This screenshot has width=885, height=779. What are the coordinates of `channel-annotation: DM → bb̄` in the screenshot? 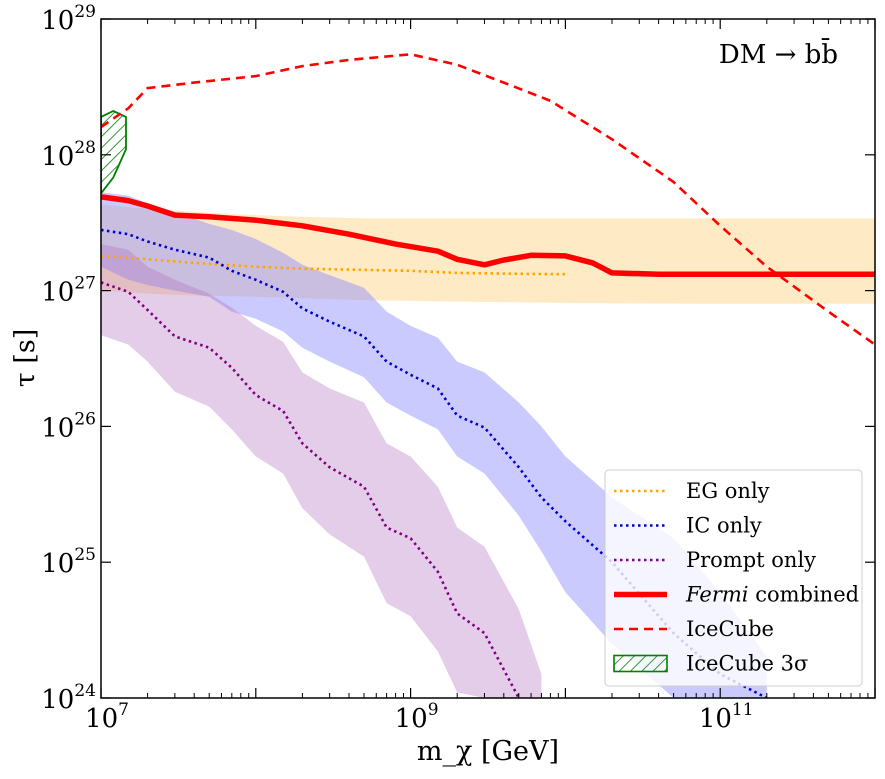 It's located at (778, 53).